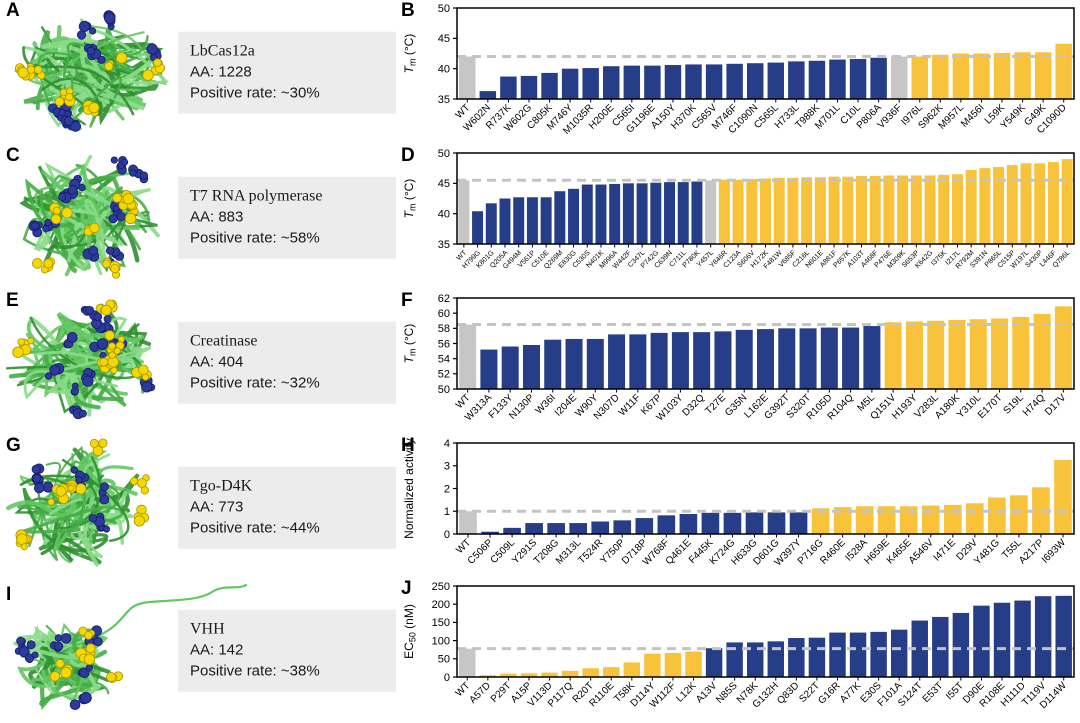  What do you see at coordinates (447, 678) in the screenshot?
I see `svg-text: 0` at bounding box center [447, 678].